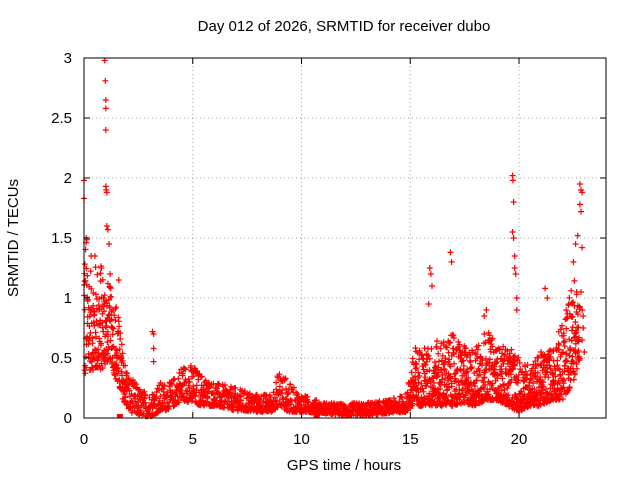 The image size is (640, 480). What do you see at coordinates (61, 238) in the screenshot?
I see `y-tick-label: 1.5` at bounding box center [61, 238].